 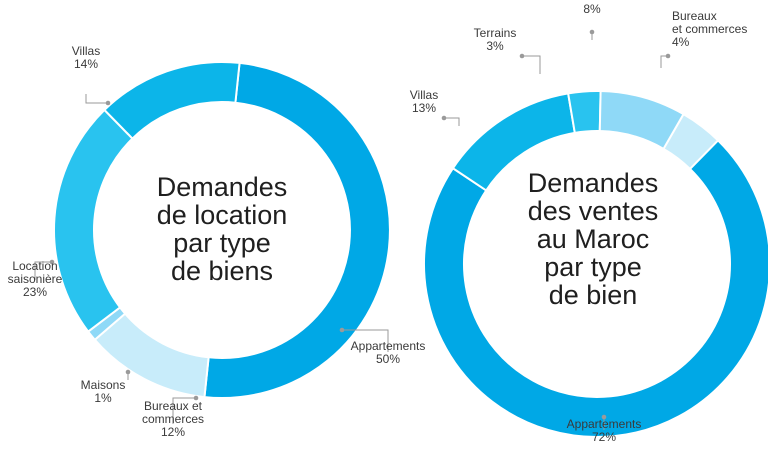 I want to click on data-label-line: Bureaux, so click(x=694, y=16).